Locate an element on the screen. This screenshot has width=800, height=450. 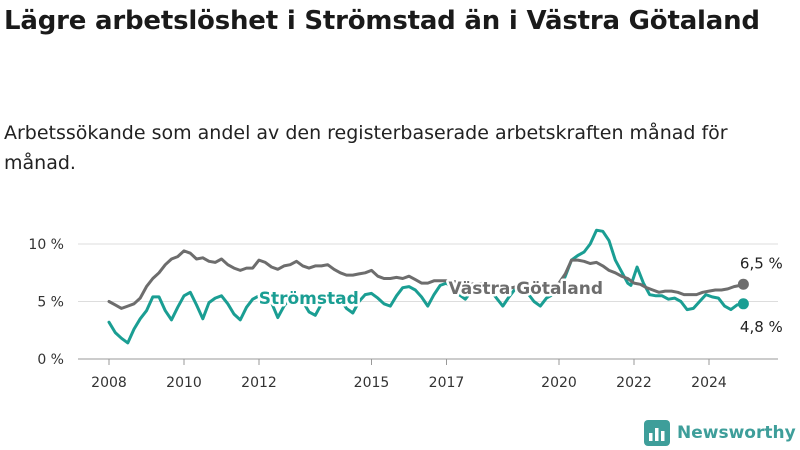
series-name-label: Västra Götaland is located at coordinates (526, 289).